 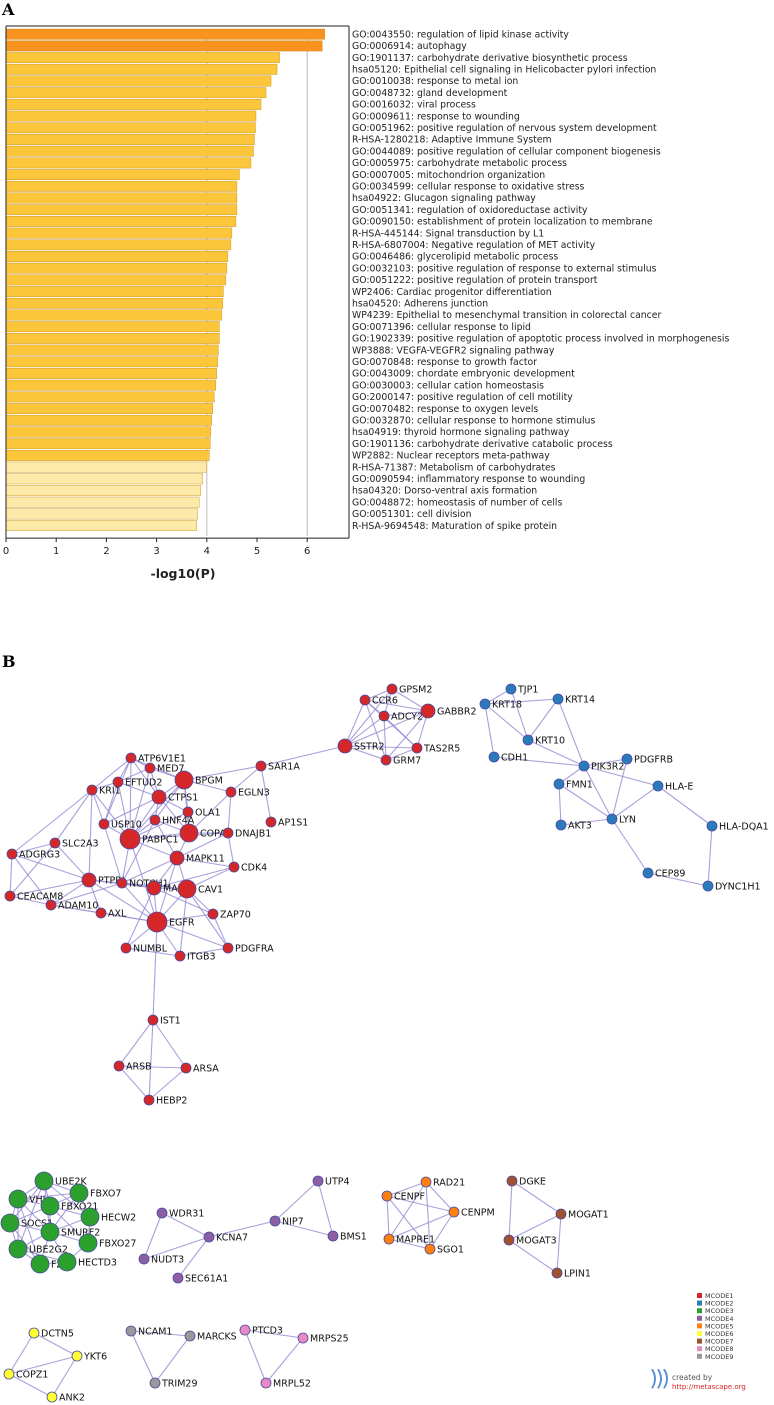 I want to click on node-label-tas2r5: TAS2R5, so click(x=441, y=749).